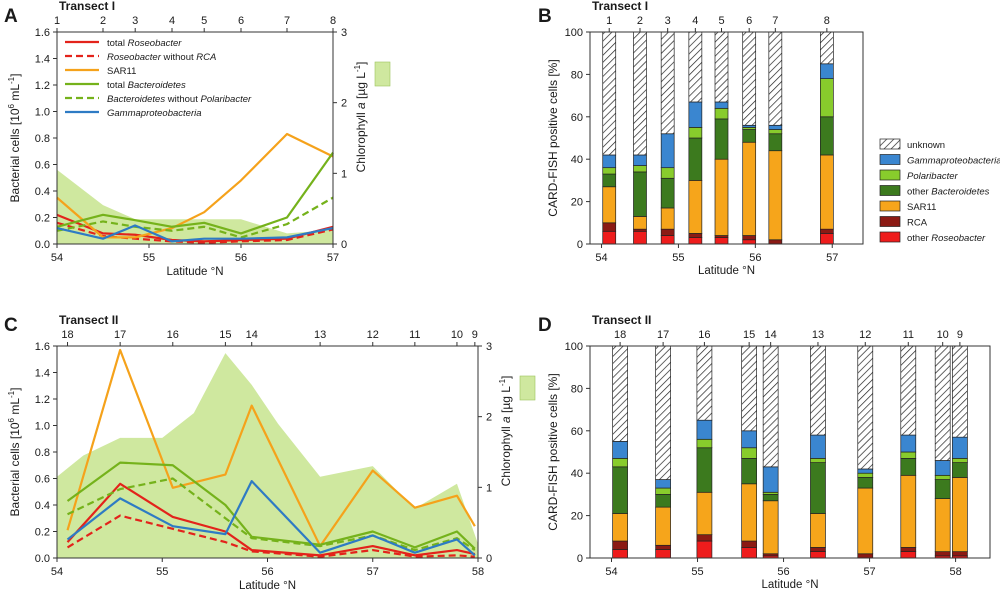 This screenshot has height=598, width=1000. What do you see at coordinates (749, 21) in the screenshot?
I see `station-label: 6` at bounding box center [749, 21].